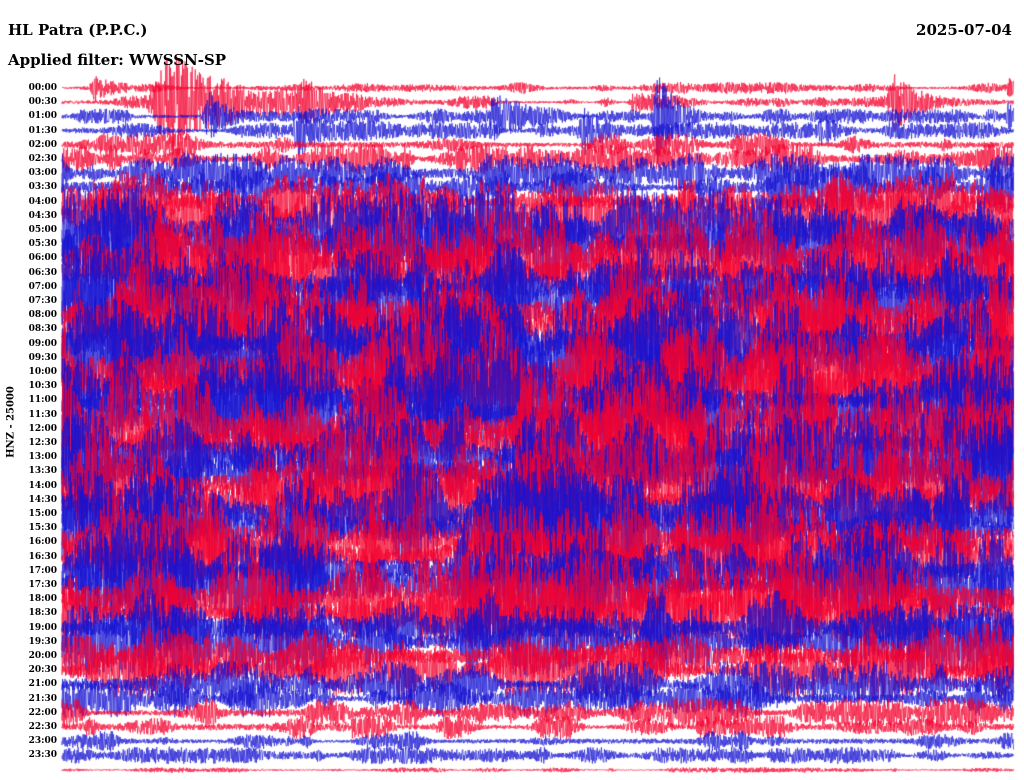 The height and width of the screenshot is (780, 1024). Describe the element at coordinates (42, 329) in the screenshot. I see `time-label: 08:30` at that location.